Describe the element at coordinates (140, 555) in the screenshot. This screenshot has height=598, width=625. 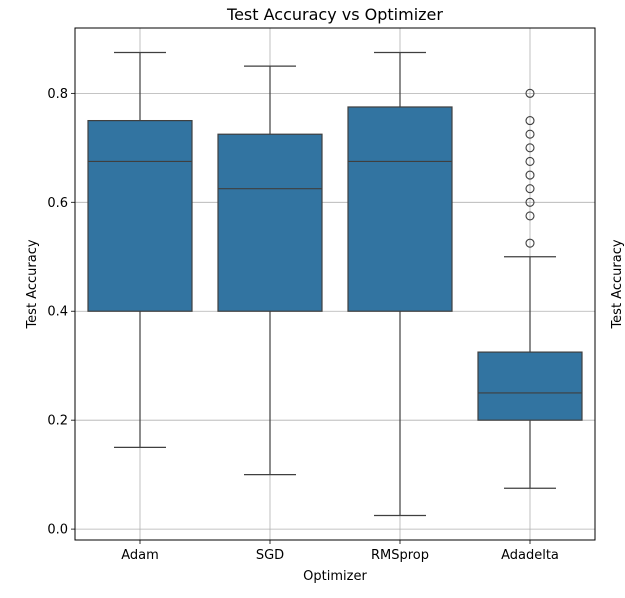
I see `x-tick-label: Adam` at that location.